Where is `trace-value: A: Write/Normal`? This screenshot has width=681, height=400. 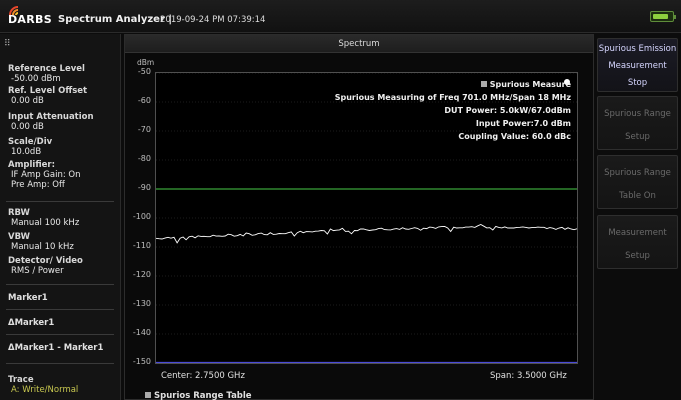
trace-value: A: Write/Normal is located at coordinates (45, 390).